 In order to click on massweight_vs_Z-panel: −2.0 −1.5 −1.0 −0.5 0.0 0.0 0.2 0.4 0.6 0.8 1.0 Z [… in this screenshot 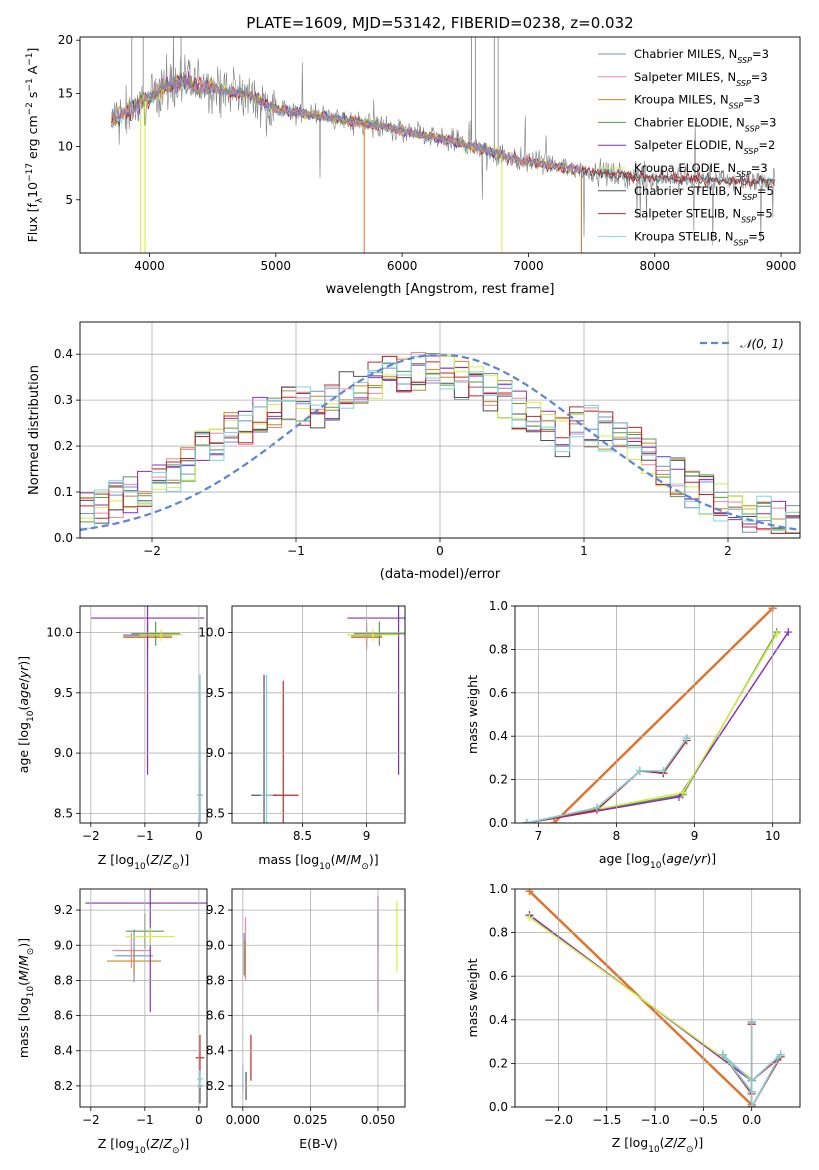, I will do `click(633, 1018)`.